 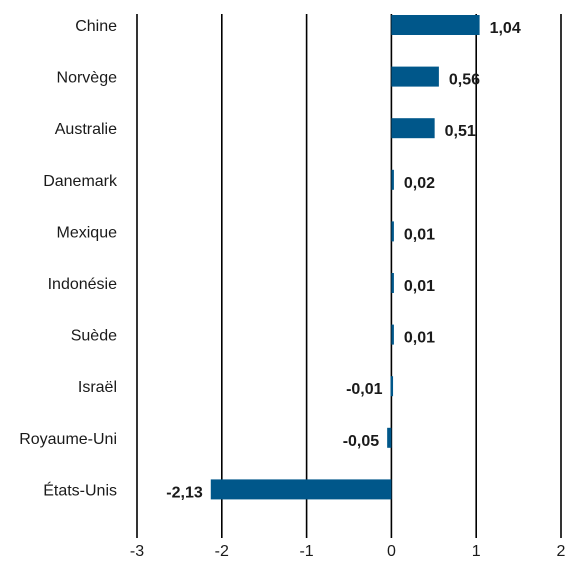 I want to click on data-label: -2,13, so click(x=184, y=492).